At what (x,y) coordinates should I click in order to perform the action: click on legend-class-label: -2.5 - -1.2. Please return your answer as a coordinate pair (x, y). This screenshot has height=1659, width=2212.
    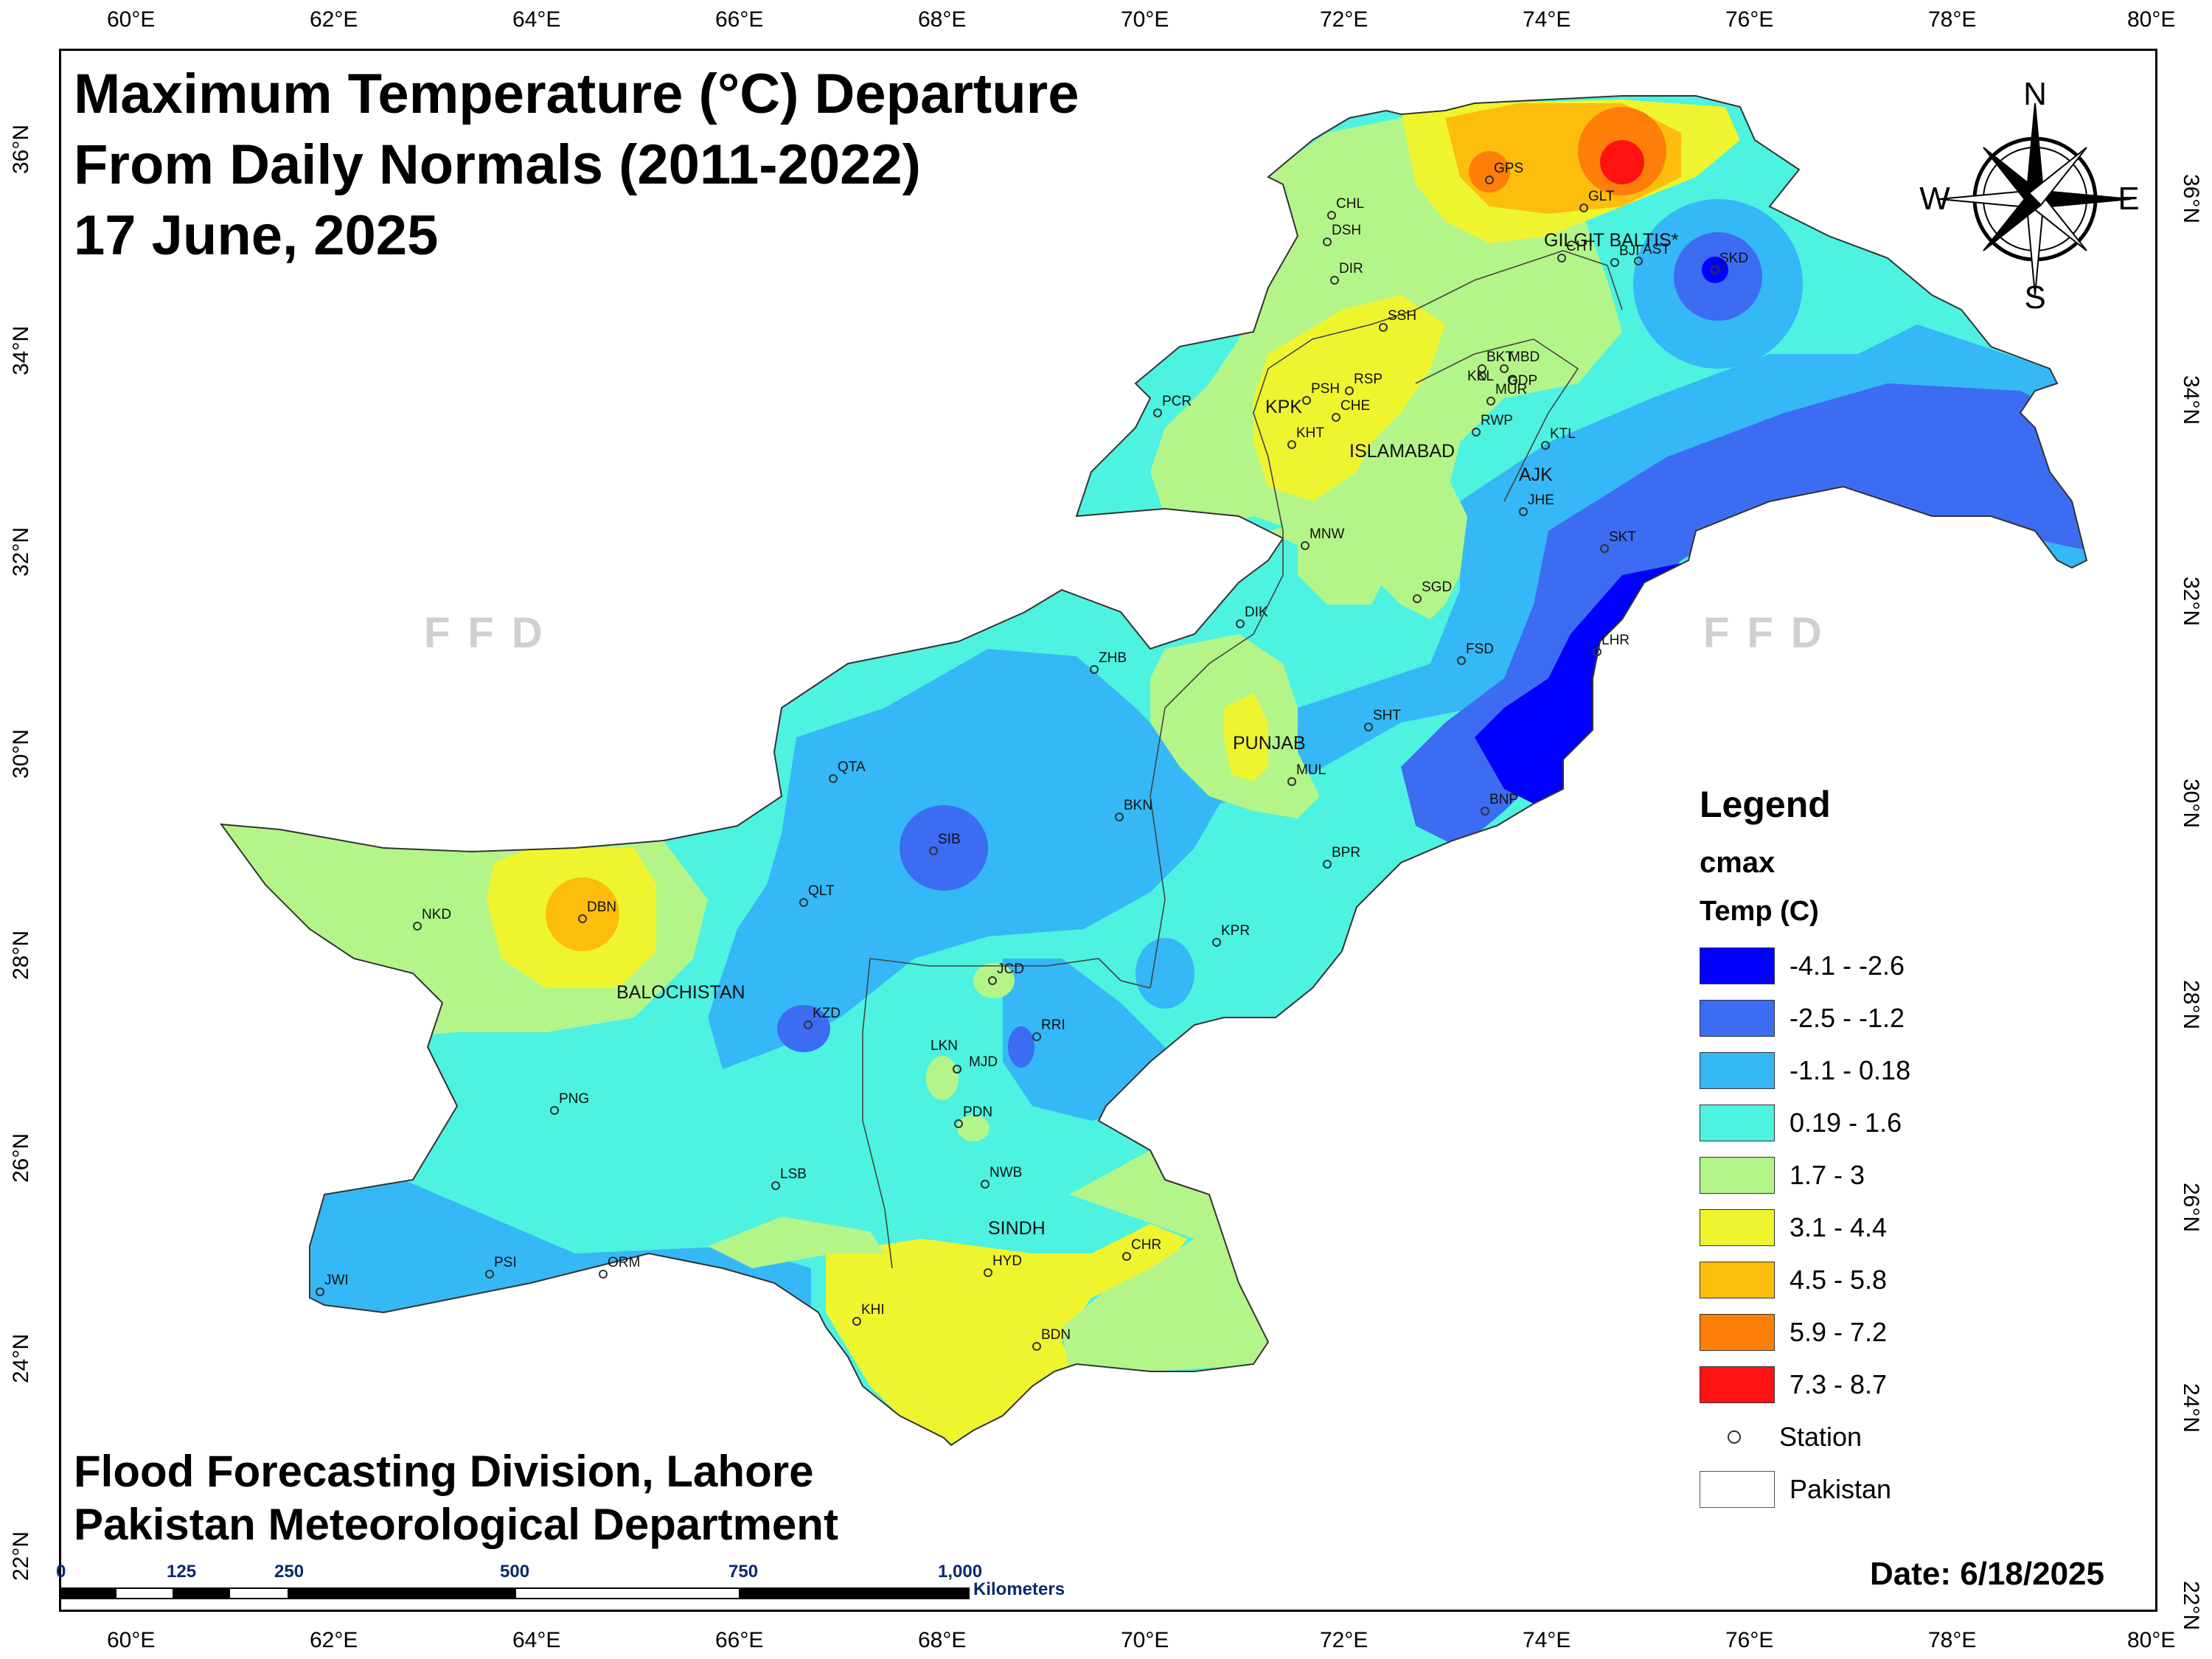
    Looking at the image, I should click on (1847, 1017).